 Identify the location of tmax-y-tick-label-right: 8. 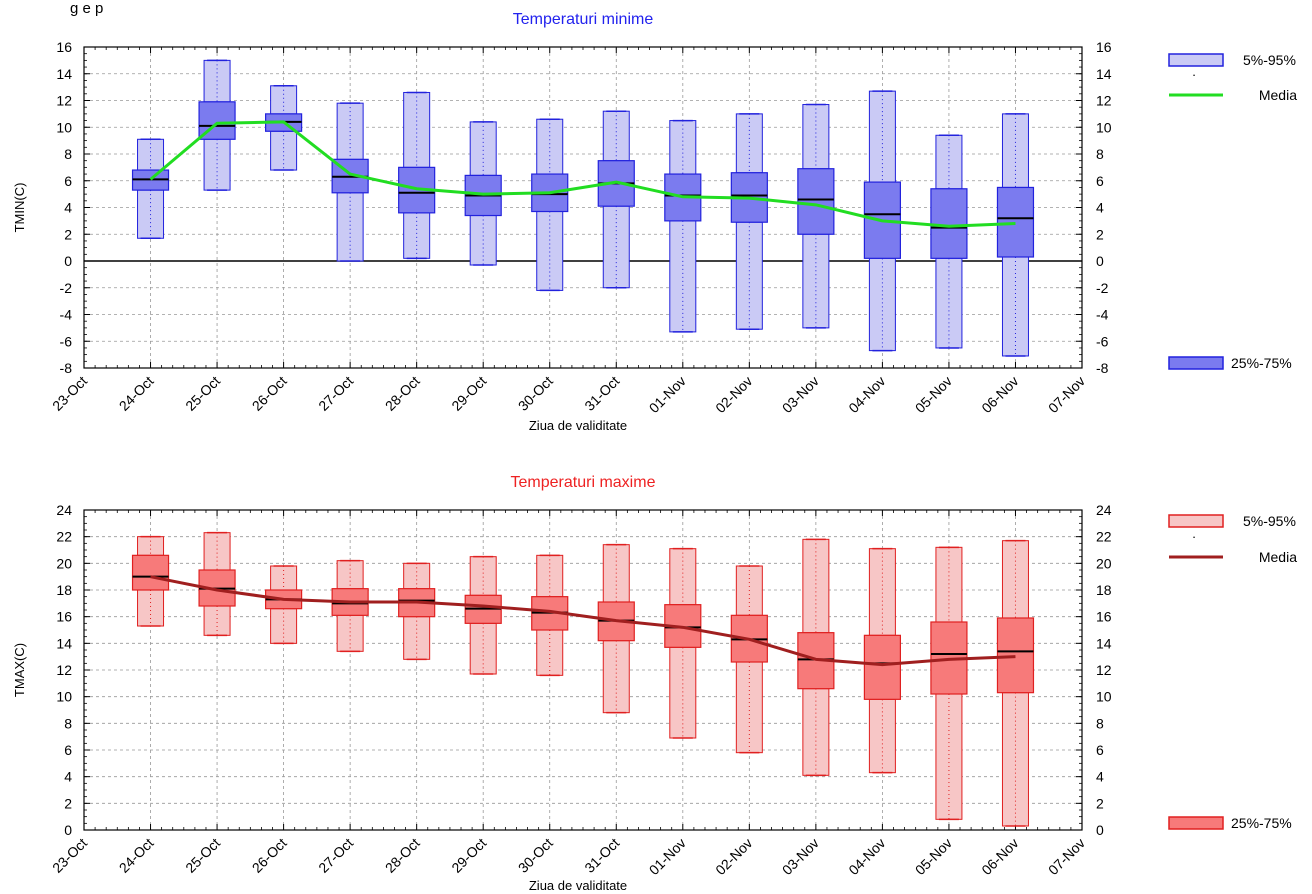
(1100, 723).